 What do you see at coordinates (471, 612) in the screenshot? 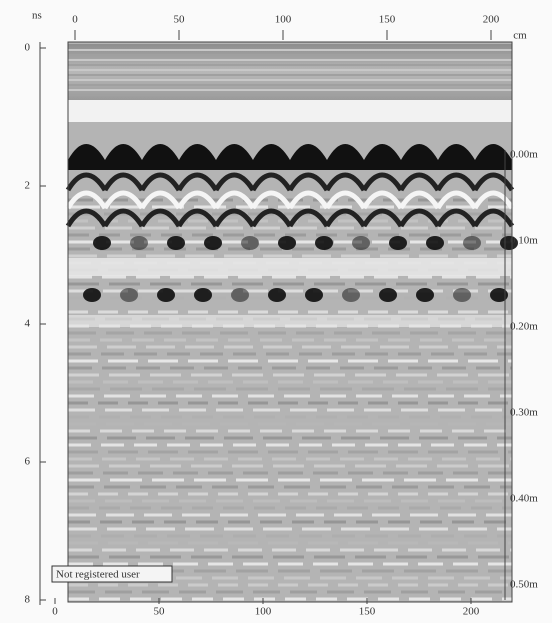
I see `bottom-tick-label: 200` at bounding box center [471, 612].